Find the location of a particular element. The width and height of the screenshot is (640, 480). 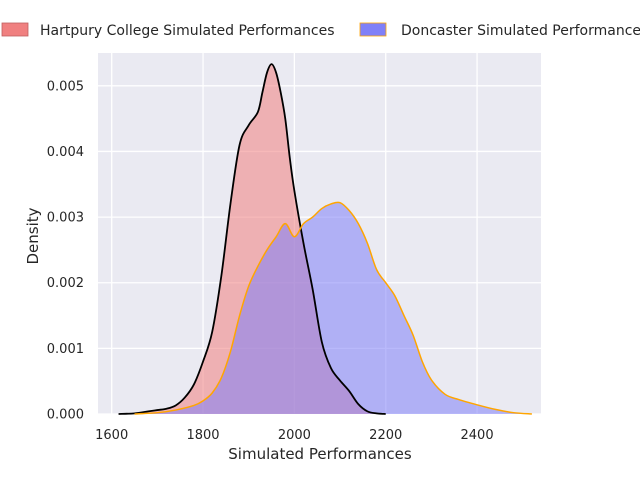

x-tick-label: 2400 is located at coordinates (477, 435).